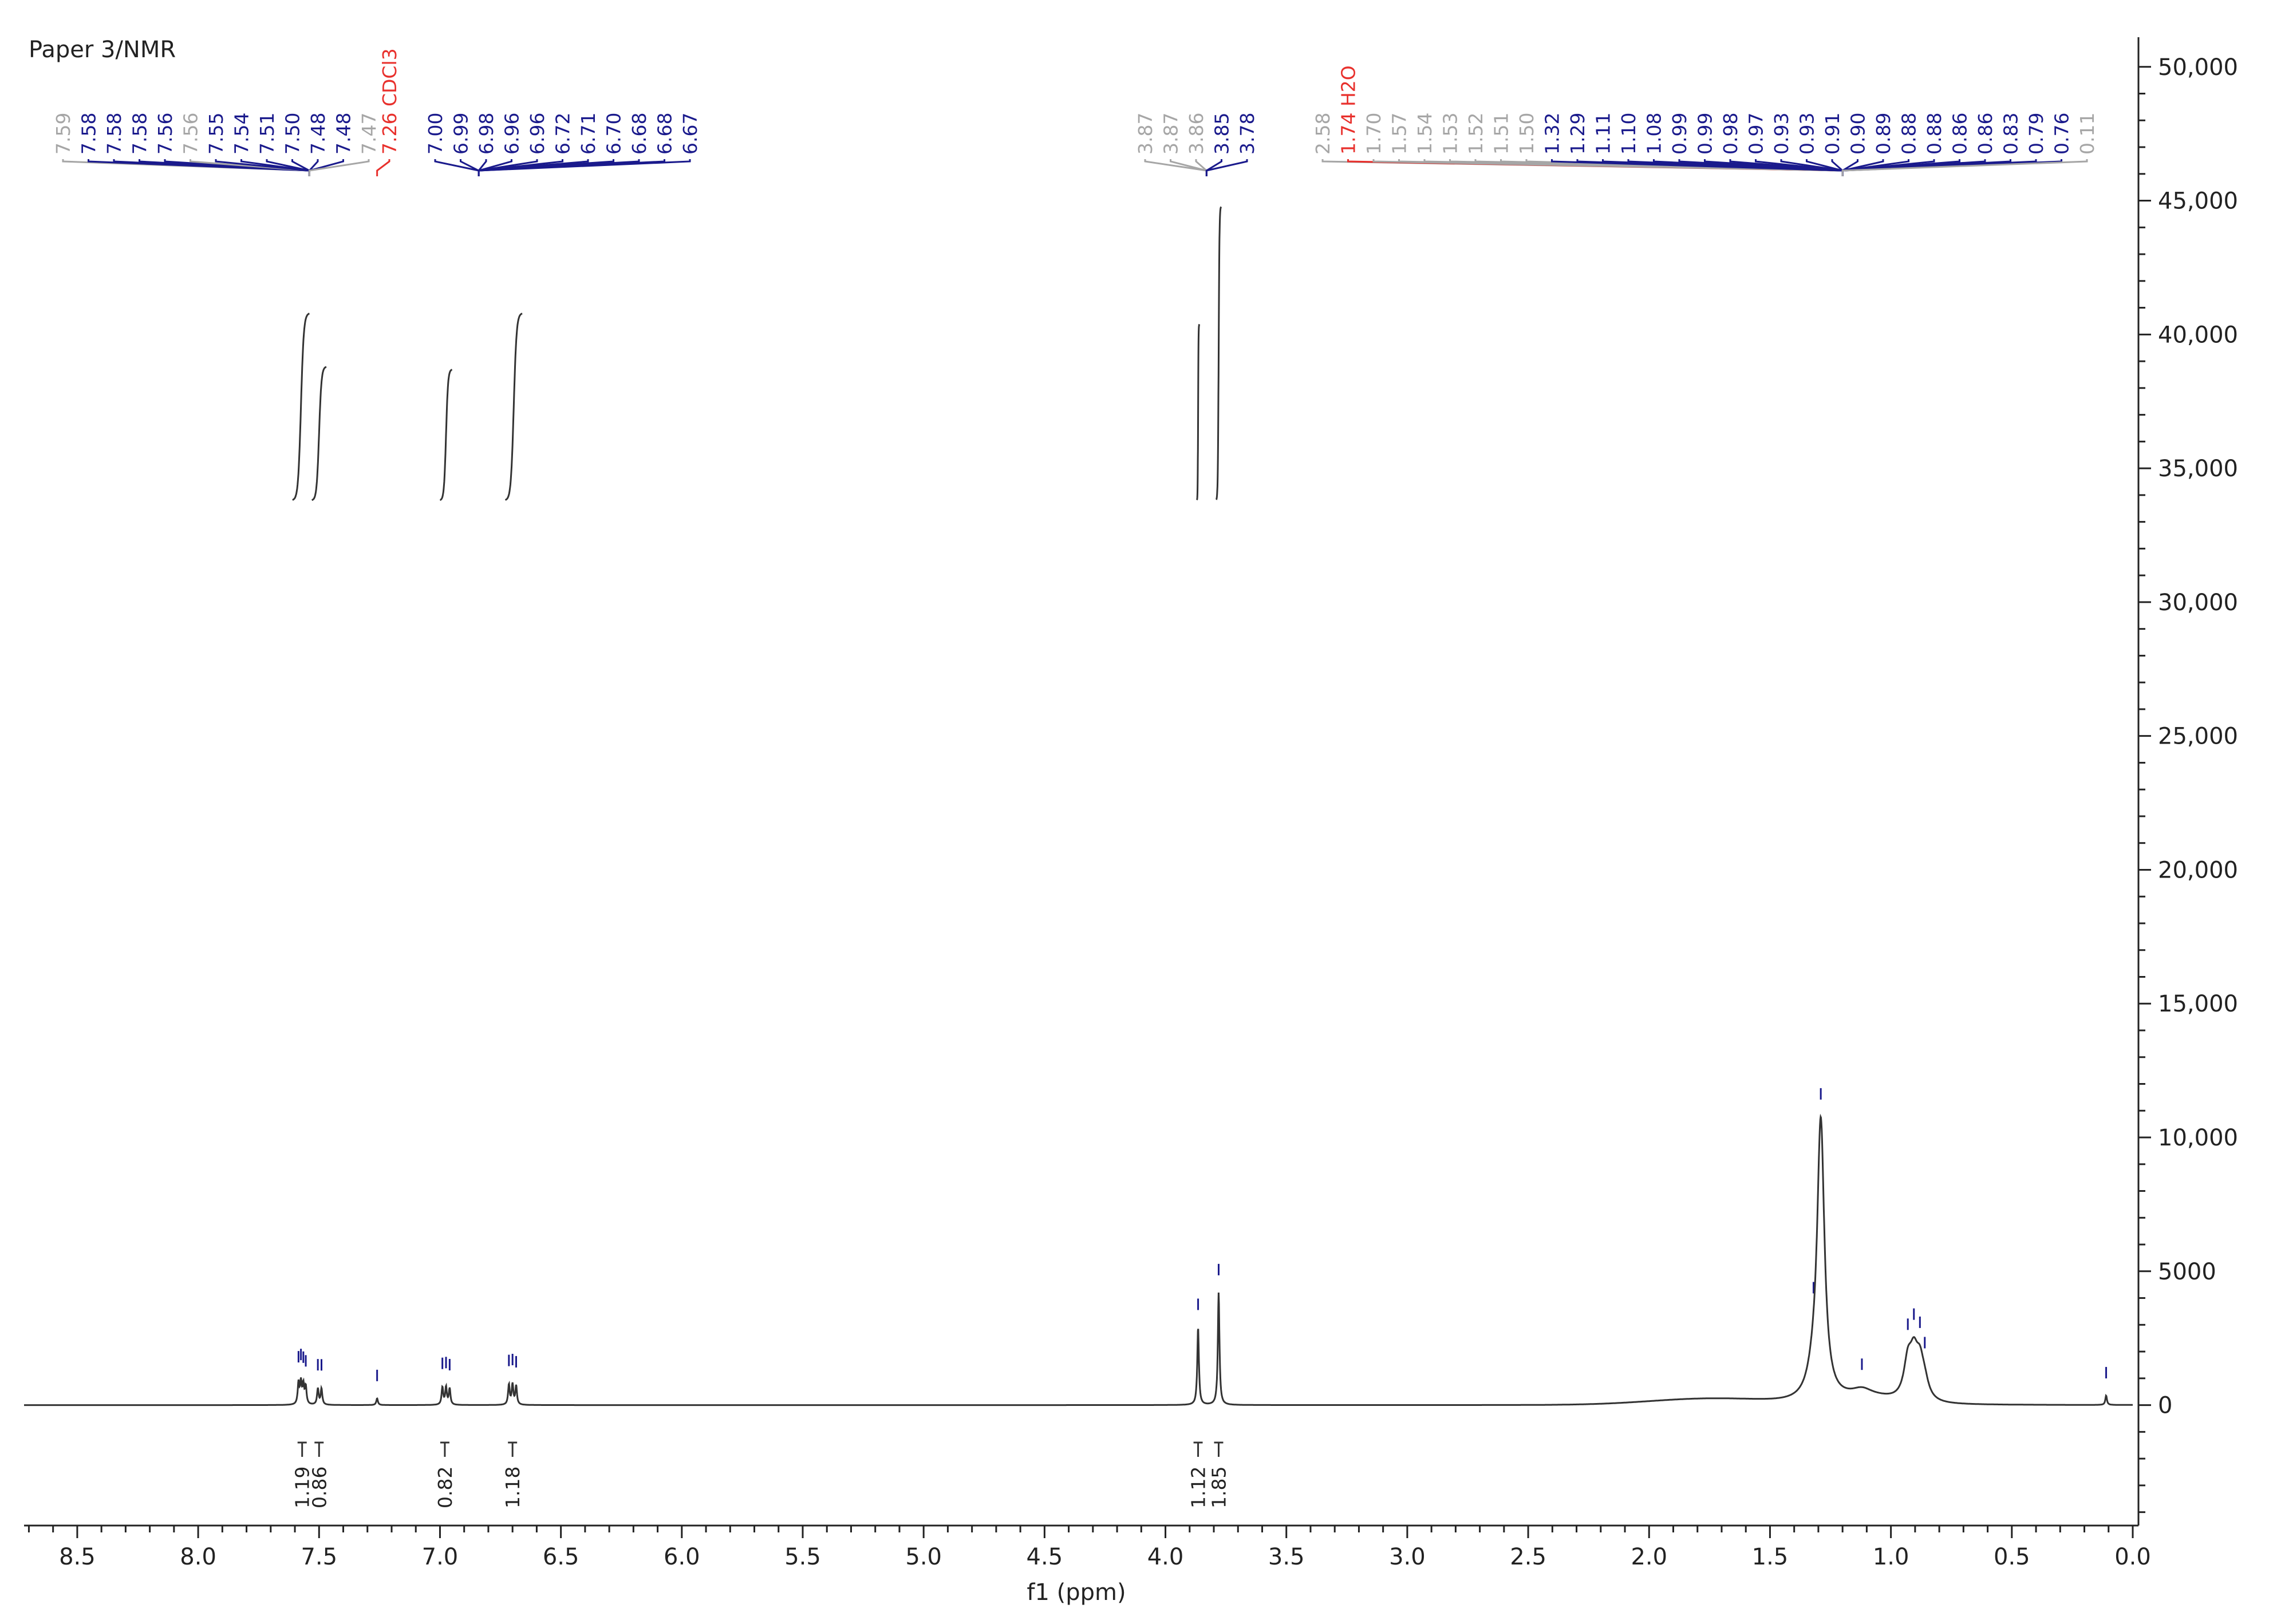 Image resolution: width=2269 pixels, height=1624 pixels. I want to click on y-tick-label: 45,000, so click(2198, 201).